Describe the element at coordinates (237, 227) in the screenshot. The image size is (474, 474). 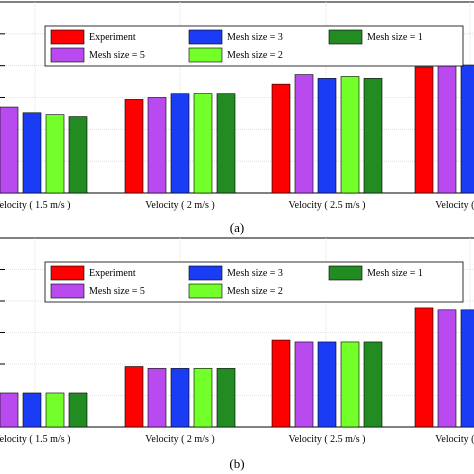
I see `caption-a: (a)` at that location.